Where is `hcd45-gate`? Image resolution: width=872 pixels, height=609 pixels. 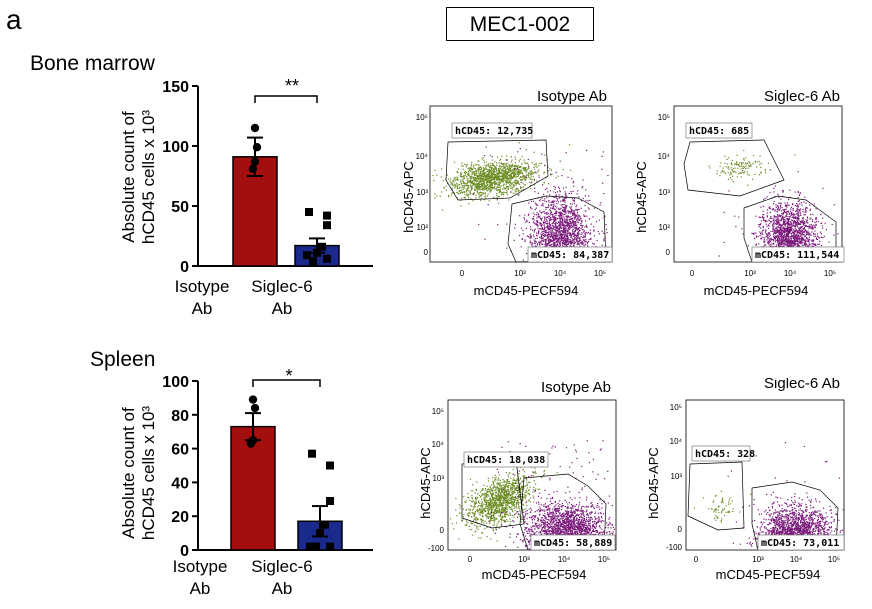
hcd45-gate is located at coordinates (734, 168).